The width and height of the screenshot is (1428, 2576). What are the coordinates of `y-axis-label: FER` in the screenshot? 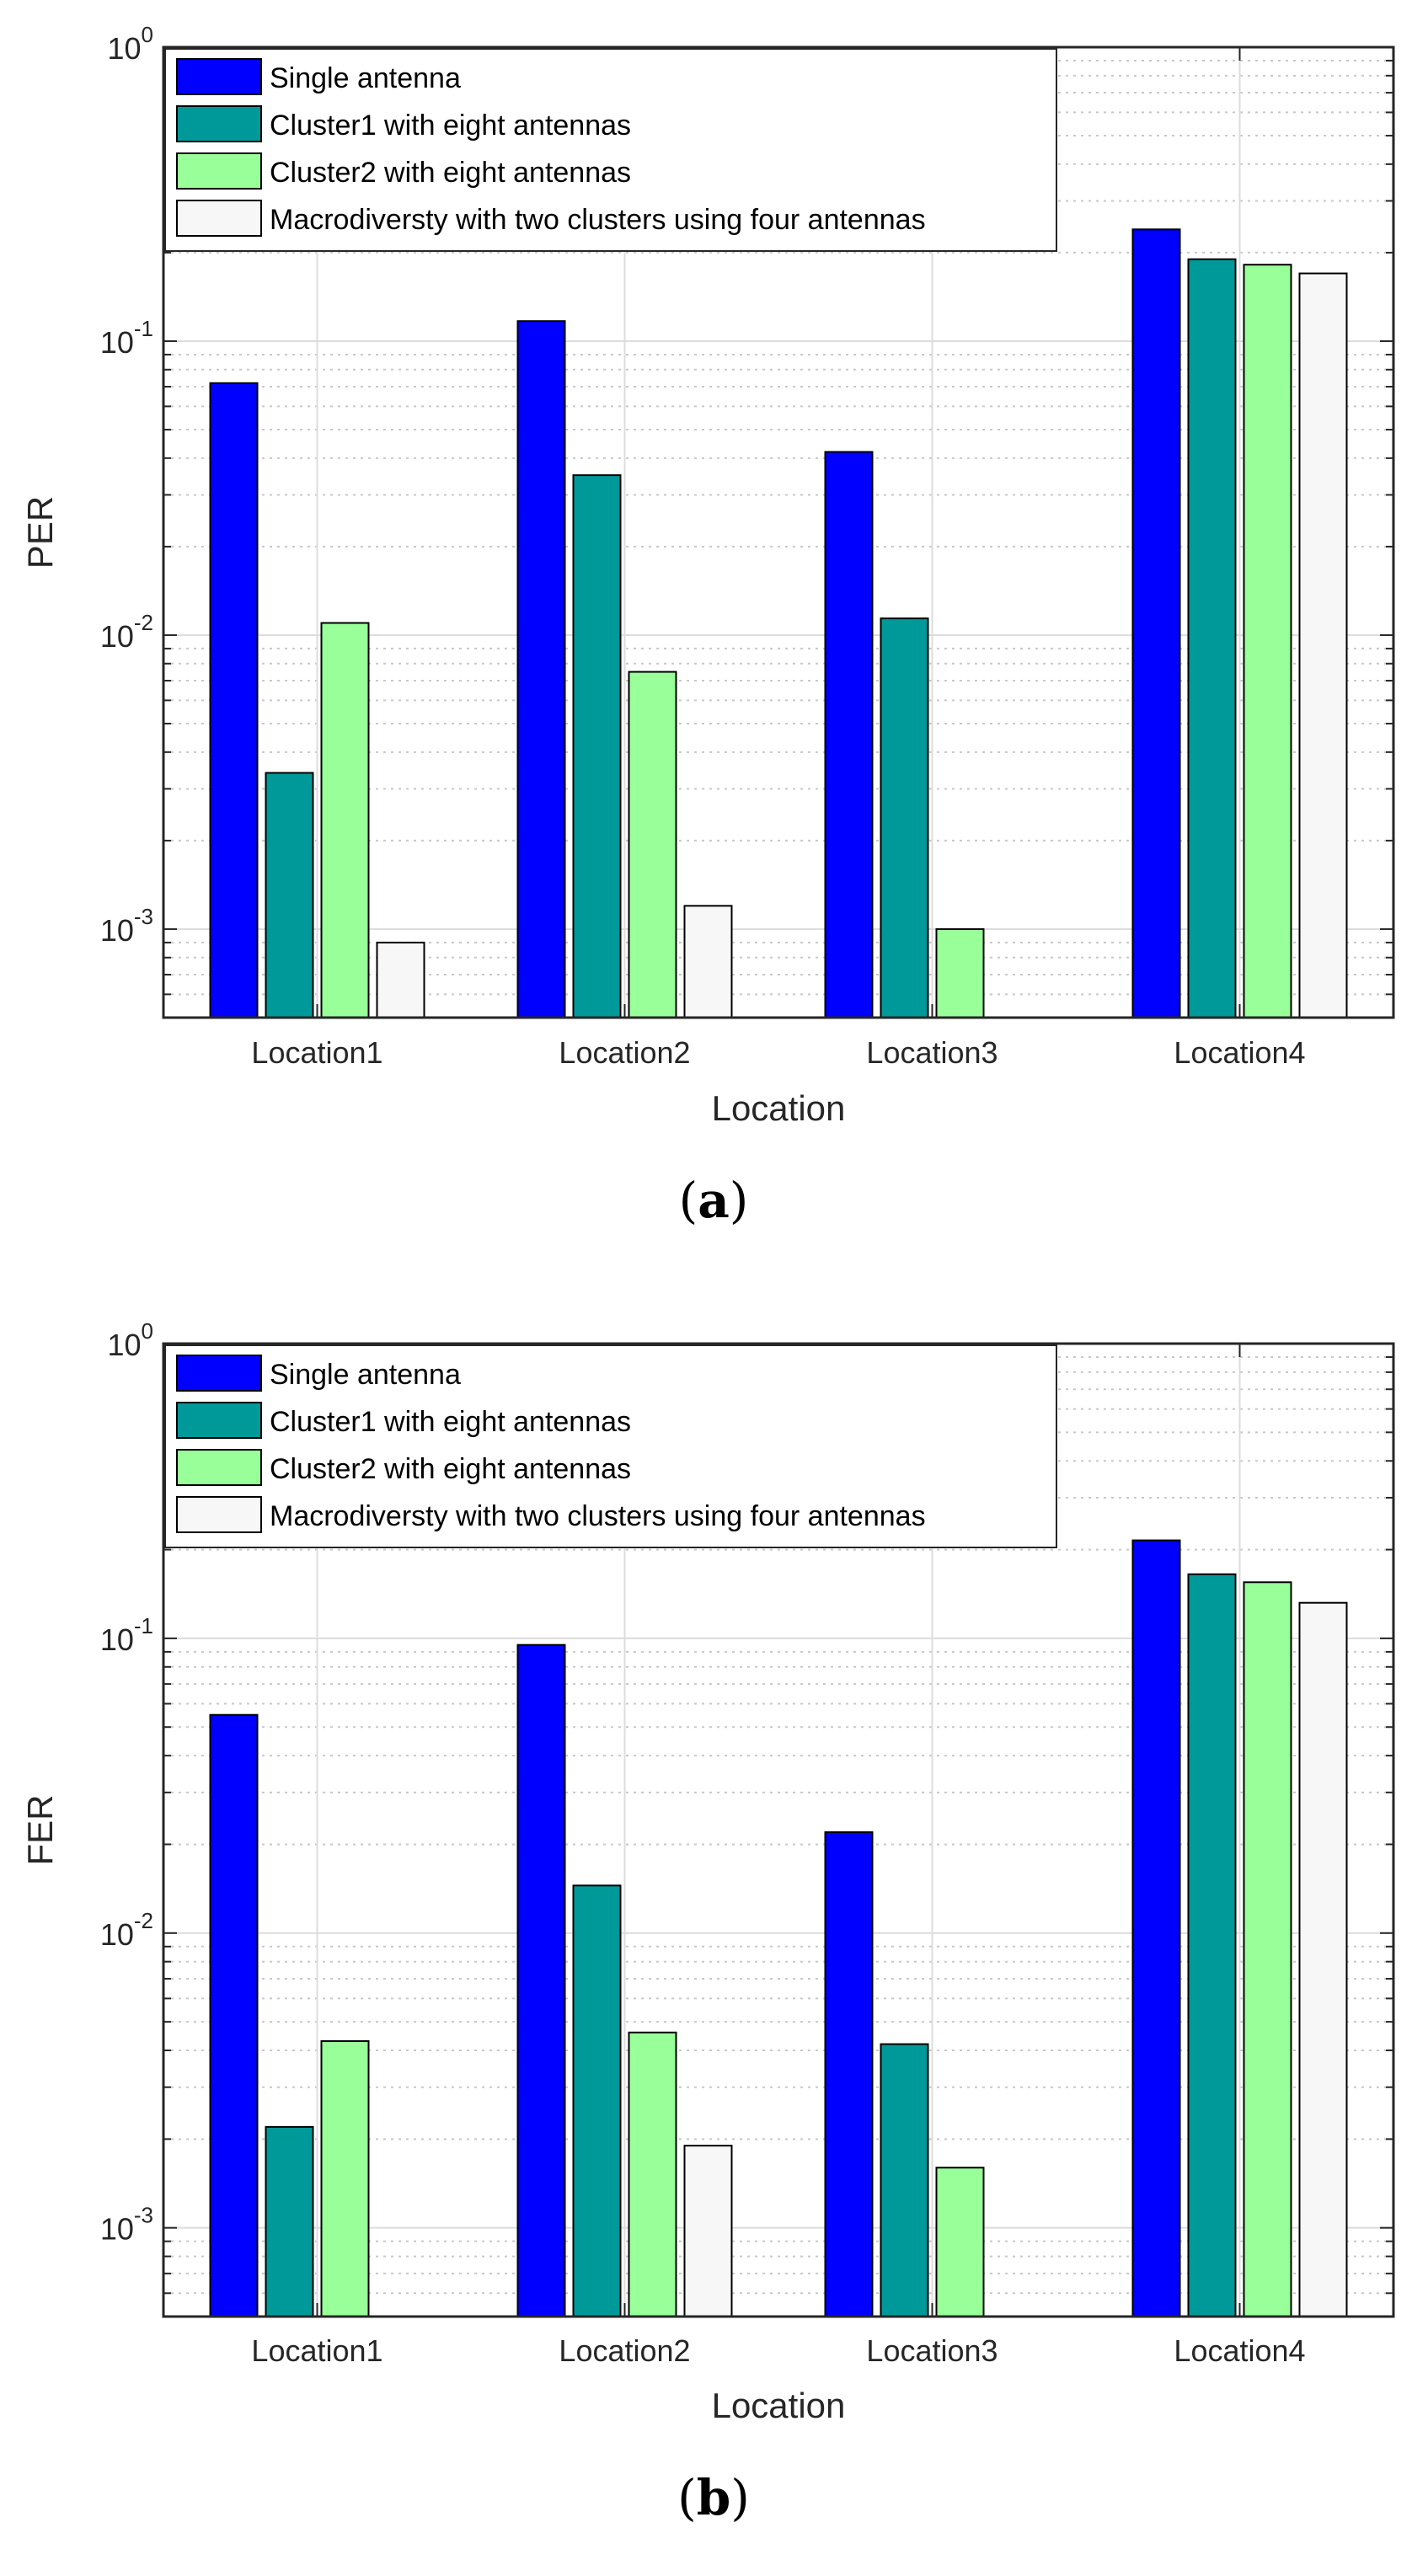 It's located at (40, 1830).